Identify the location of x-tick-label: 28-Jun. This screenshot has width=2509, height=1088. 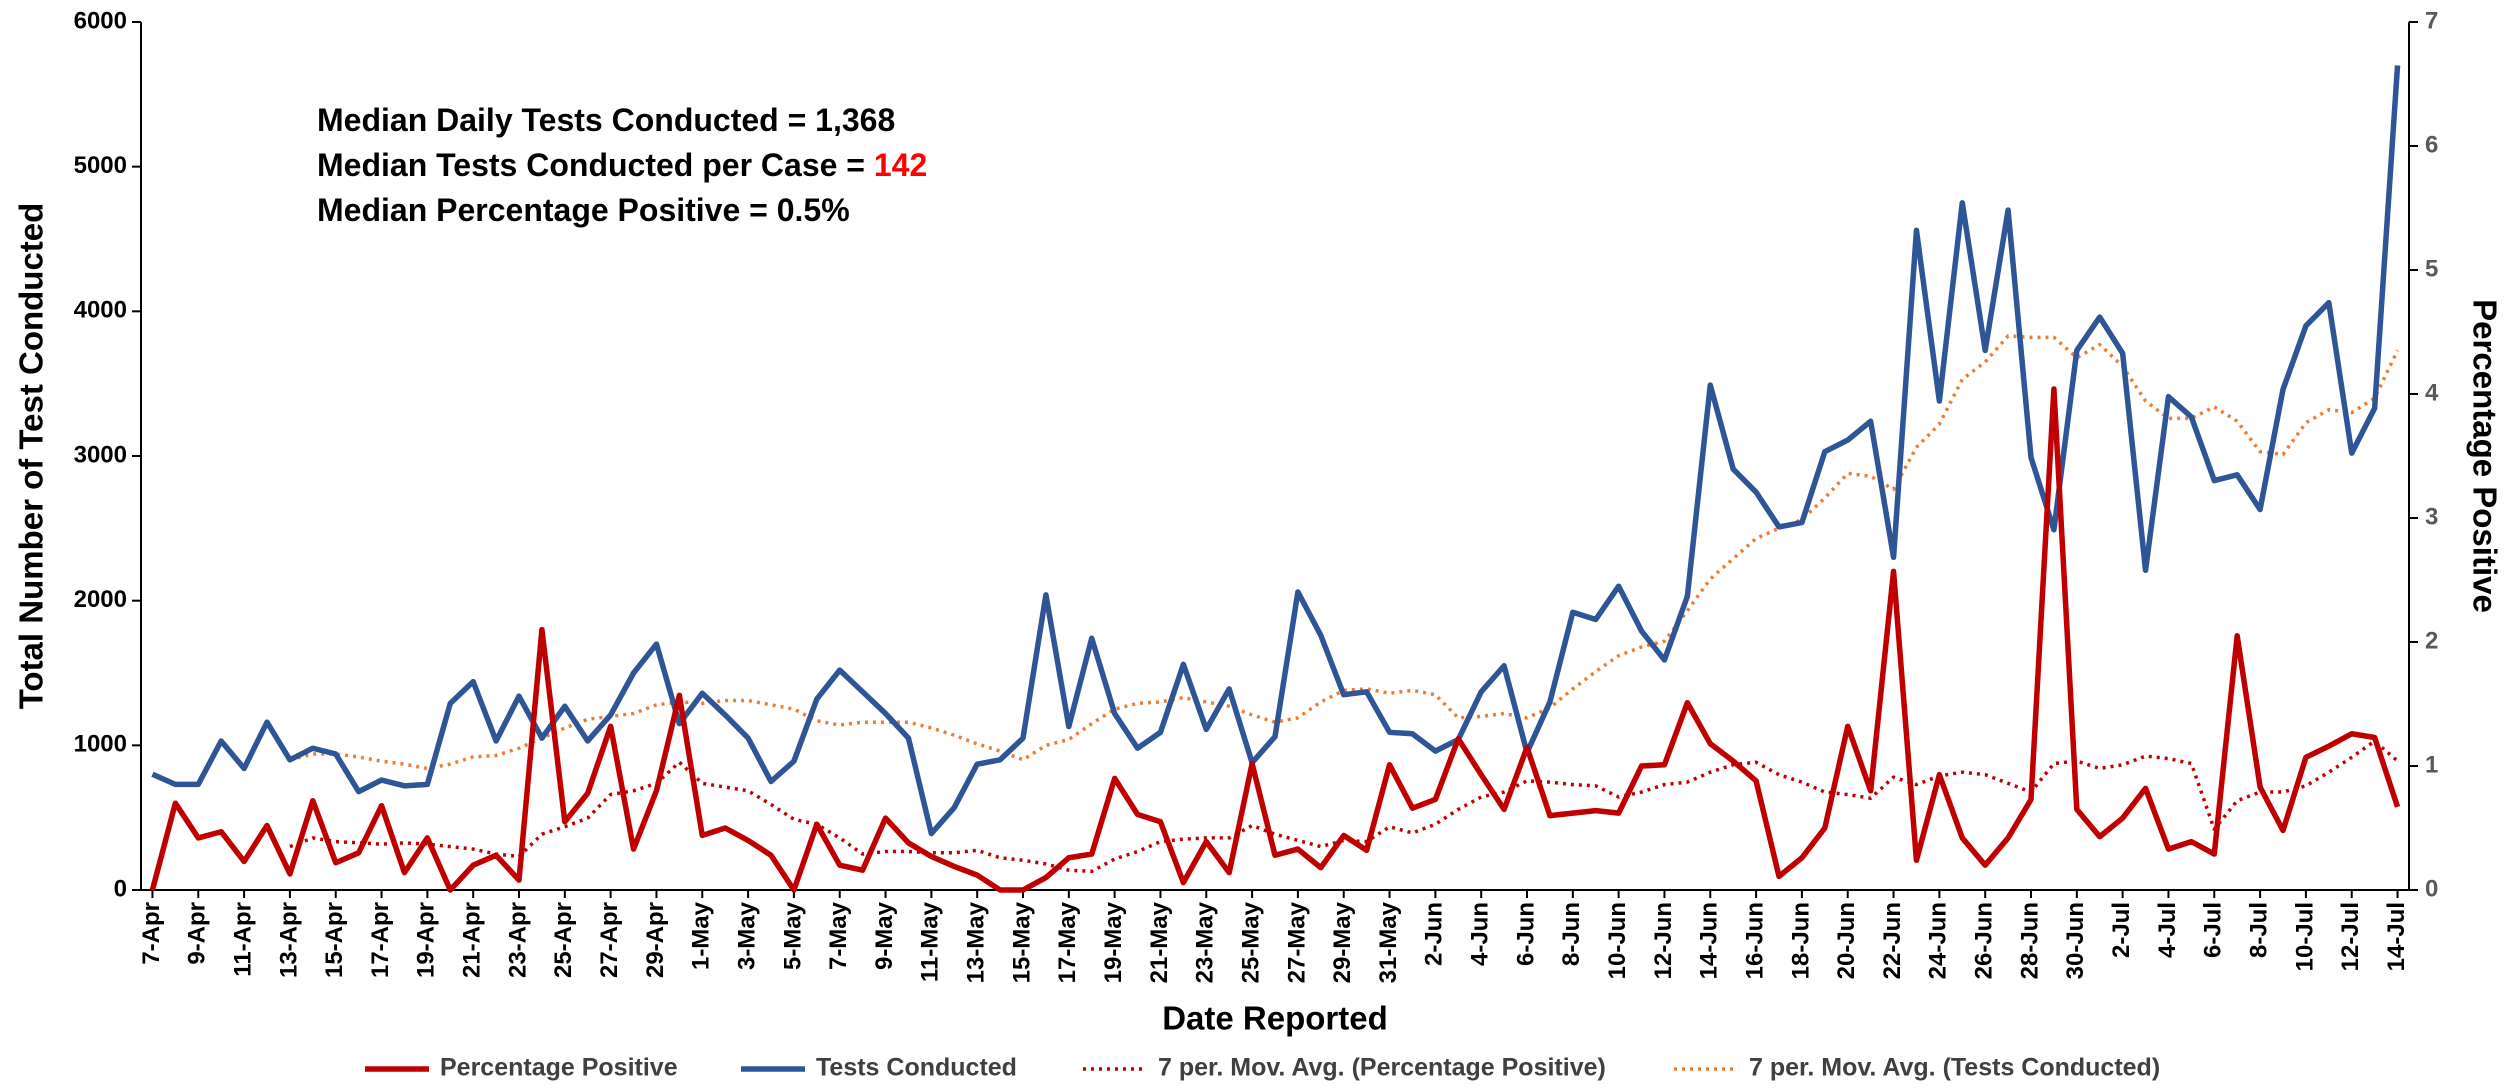
(2029, 940).